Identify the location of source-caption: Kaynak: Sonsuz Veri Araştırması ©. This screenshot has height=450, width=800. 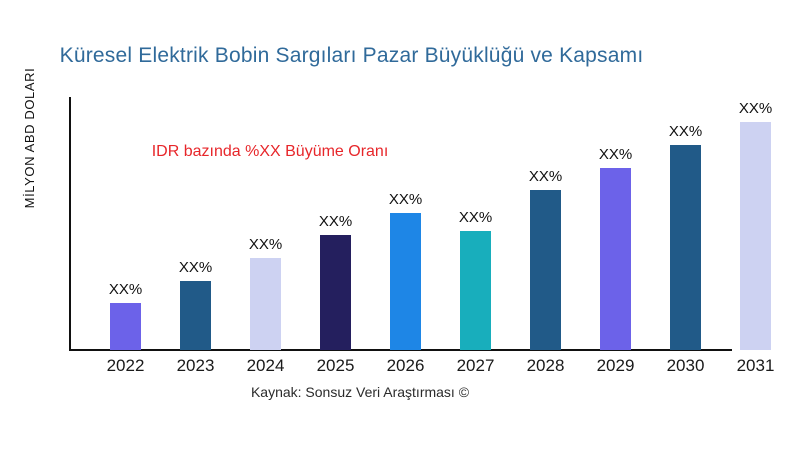
(360, 392).